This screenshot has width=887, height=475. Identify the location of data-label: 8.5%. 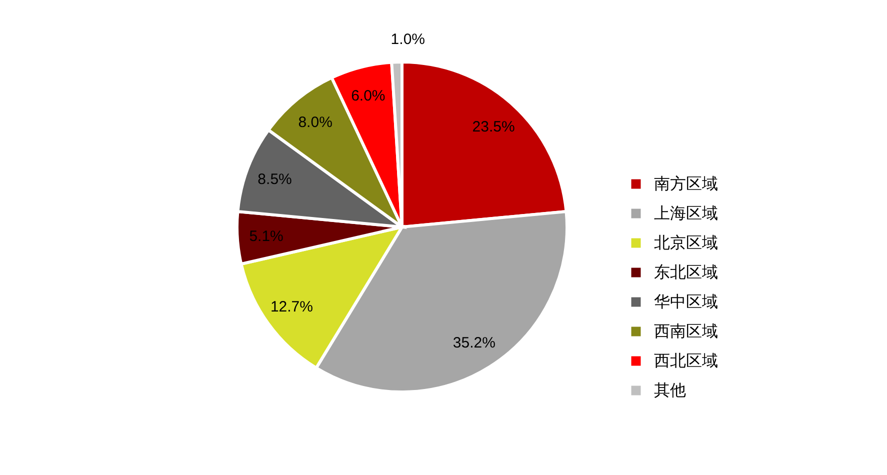
(275, 179).